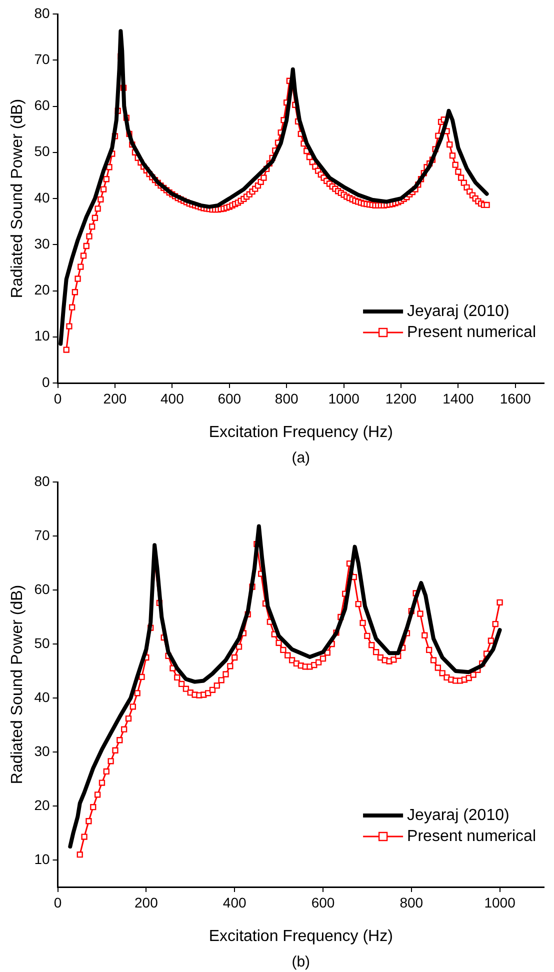 This screenshot has width=554, height=972. I want to click on text: (a), so click(301, 458).